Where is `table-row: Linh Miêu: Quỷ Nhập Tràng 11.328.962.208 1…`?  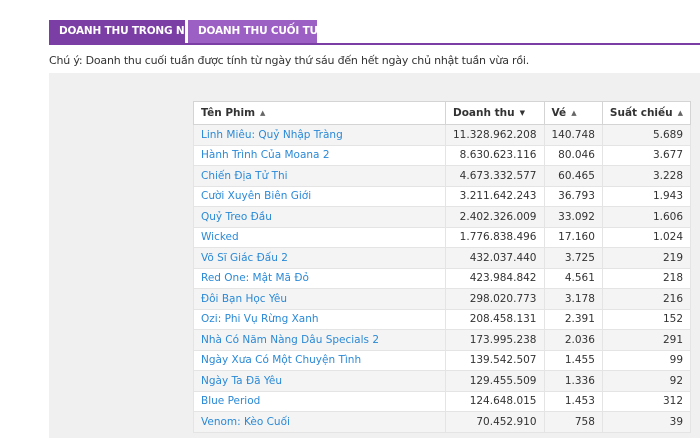 table-row: Linh Miêu: Quỷ Nhập Tràng 11.328.962.208 1… is located at coordinates (442, 135).